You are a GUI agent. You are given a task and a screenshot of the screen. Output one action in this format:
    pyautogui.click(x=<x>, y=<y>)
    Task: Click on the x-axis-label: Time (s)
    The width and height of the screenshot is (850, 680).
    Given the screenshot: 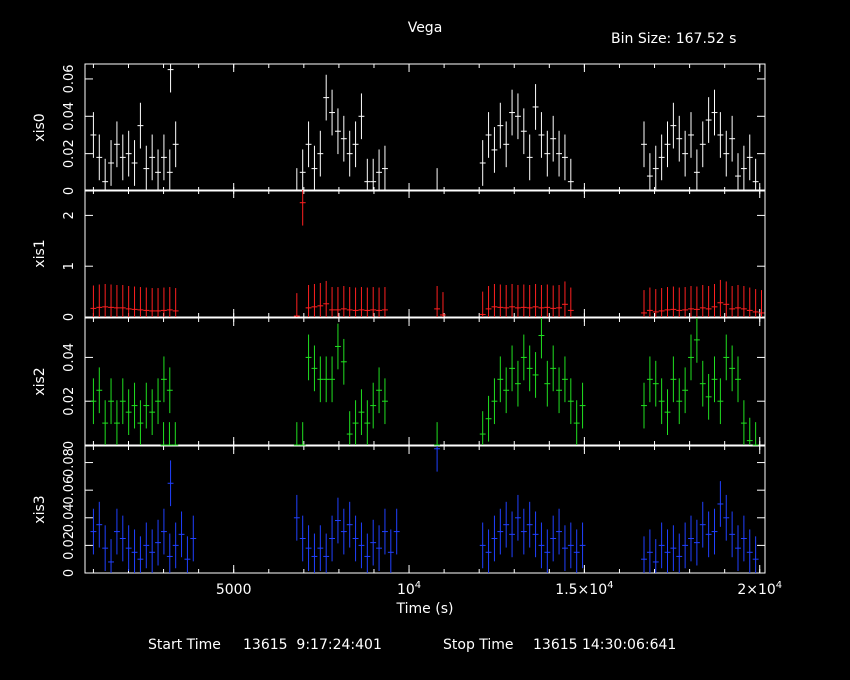 What is the action you would take?
    pyautogui.click(x=425, y=609)
    